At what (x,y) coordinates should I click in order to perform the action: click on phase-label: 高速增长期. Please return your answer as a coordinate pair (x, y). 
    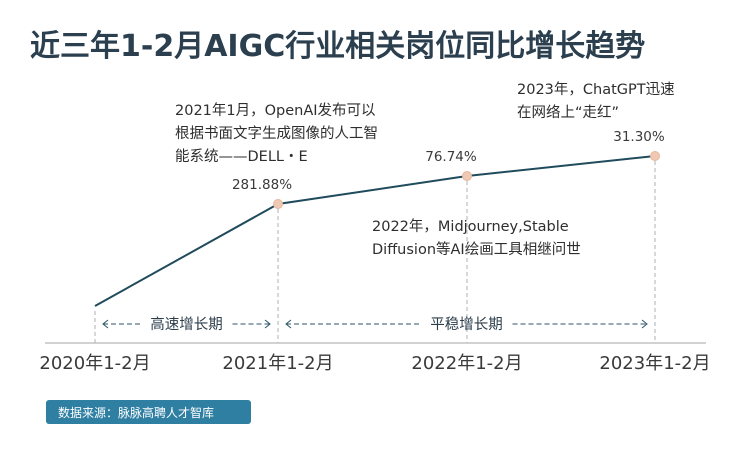
    Looking at the image, I should click on (186, 324).